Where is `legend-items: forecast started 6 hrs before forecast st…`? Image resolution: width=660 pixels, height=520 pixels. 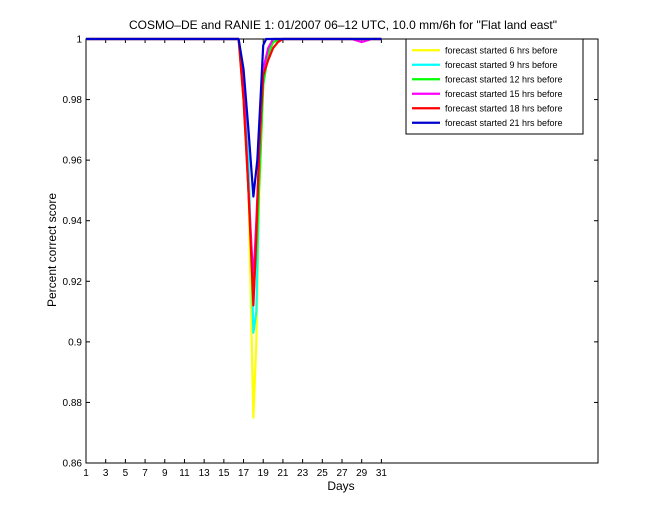 legend-items: forecast started 6 hrs before forecast st… is located at coordinates (487, 86).